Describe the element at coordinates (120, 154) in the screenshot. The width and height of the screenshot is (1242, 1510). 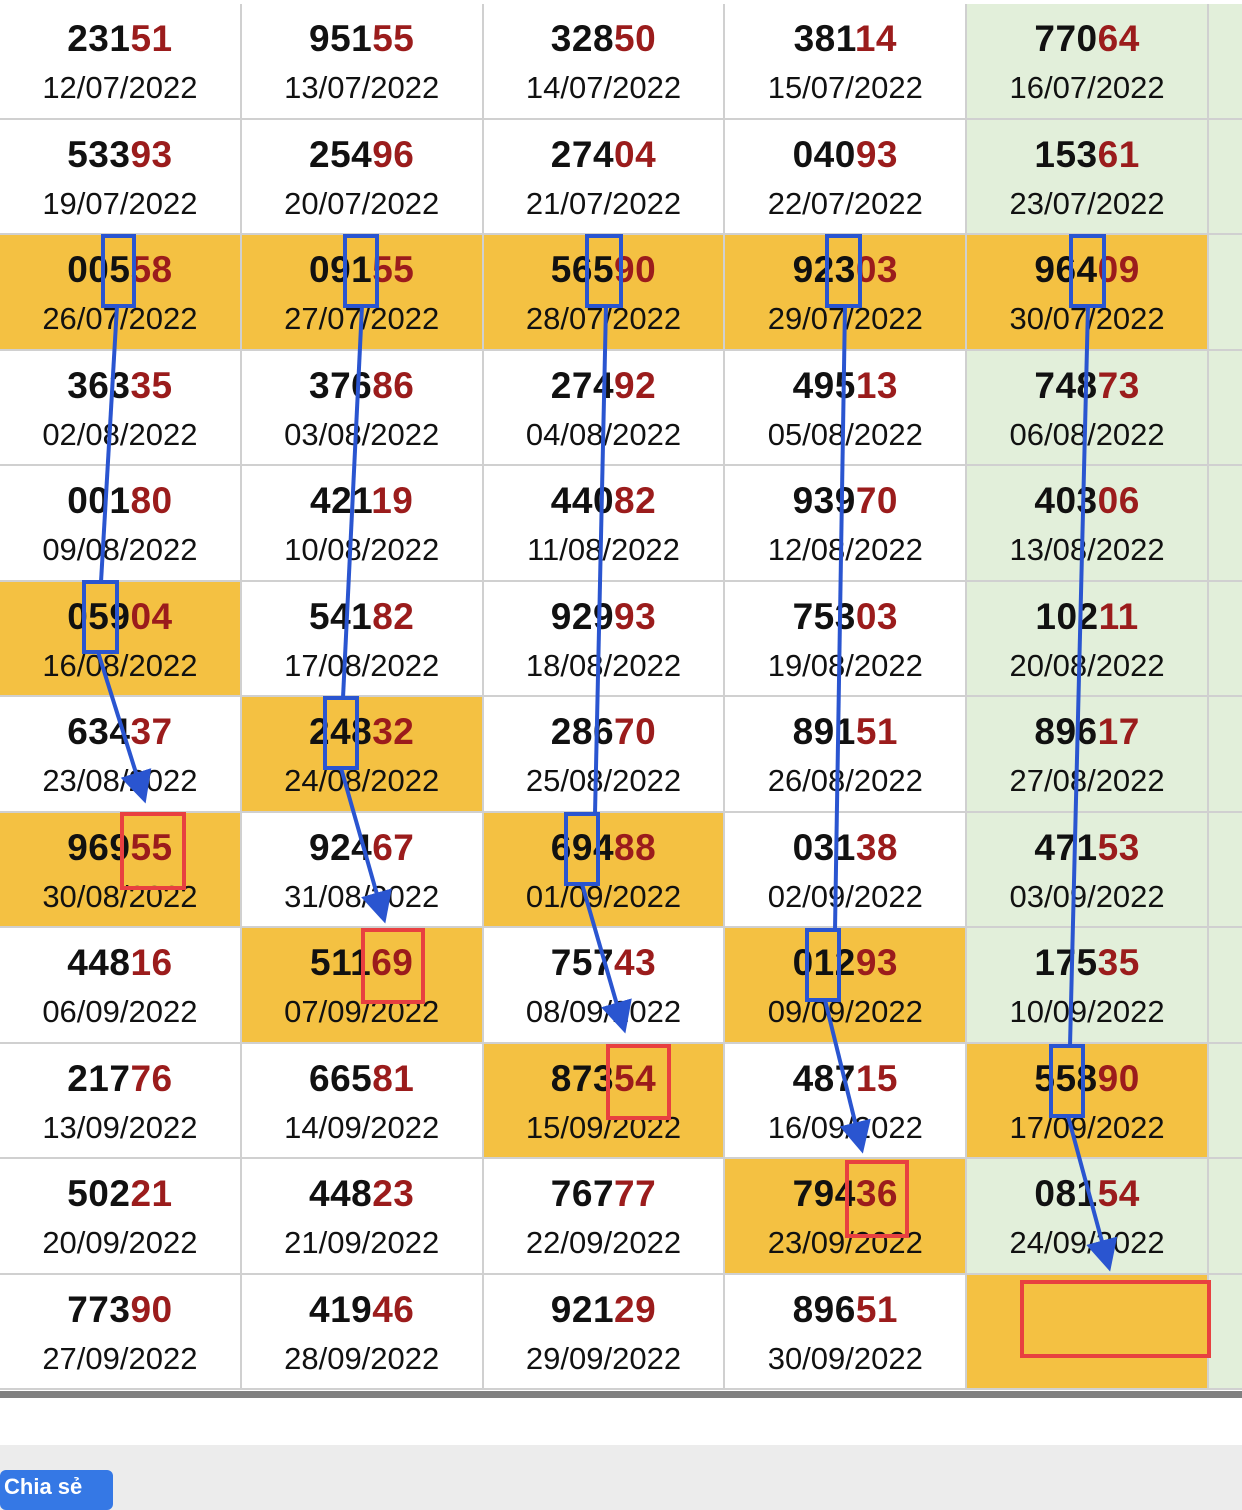
I see `result-number: 53393` at that location.